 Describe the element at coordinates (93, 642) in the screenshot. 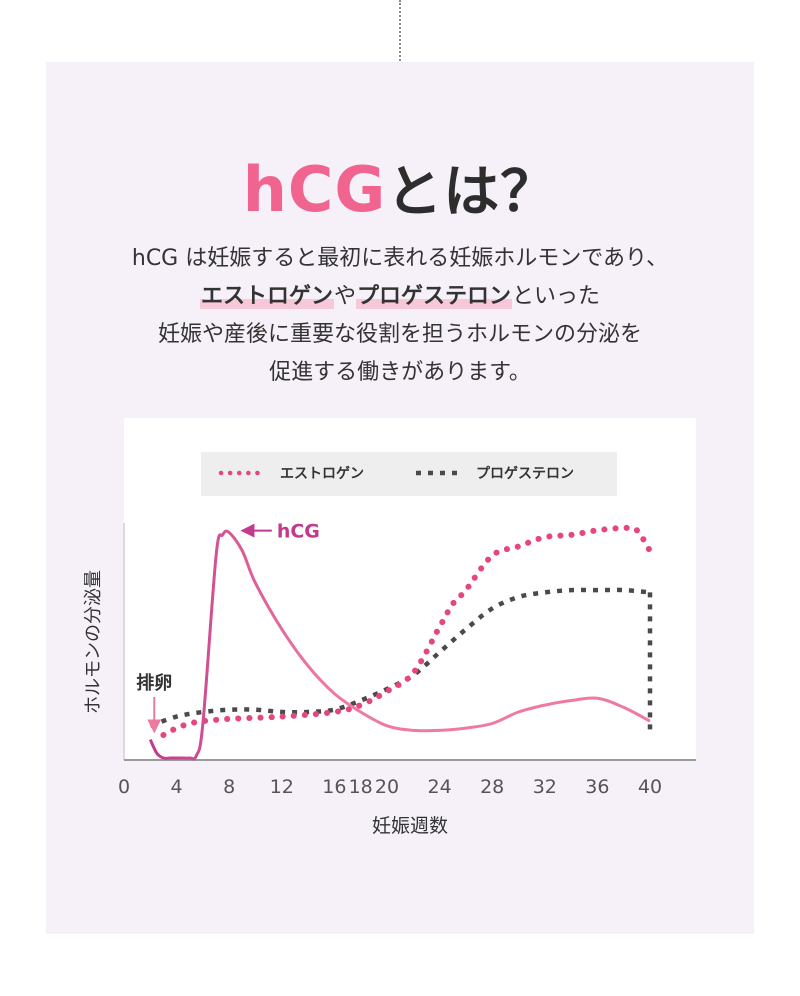

I see `y-axis-label: ホルモンの分泌量` at that location.